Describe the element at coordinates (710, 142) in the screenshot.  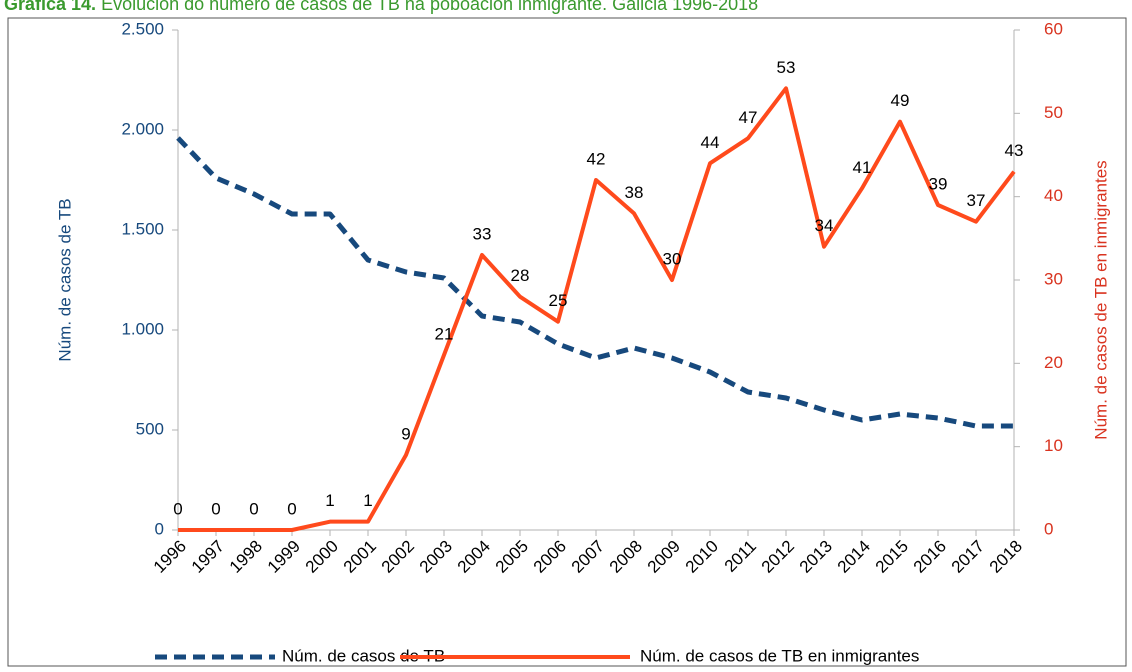
I see `data-label: 44` at that location.